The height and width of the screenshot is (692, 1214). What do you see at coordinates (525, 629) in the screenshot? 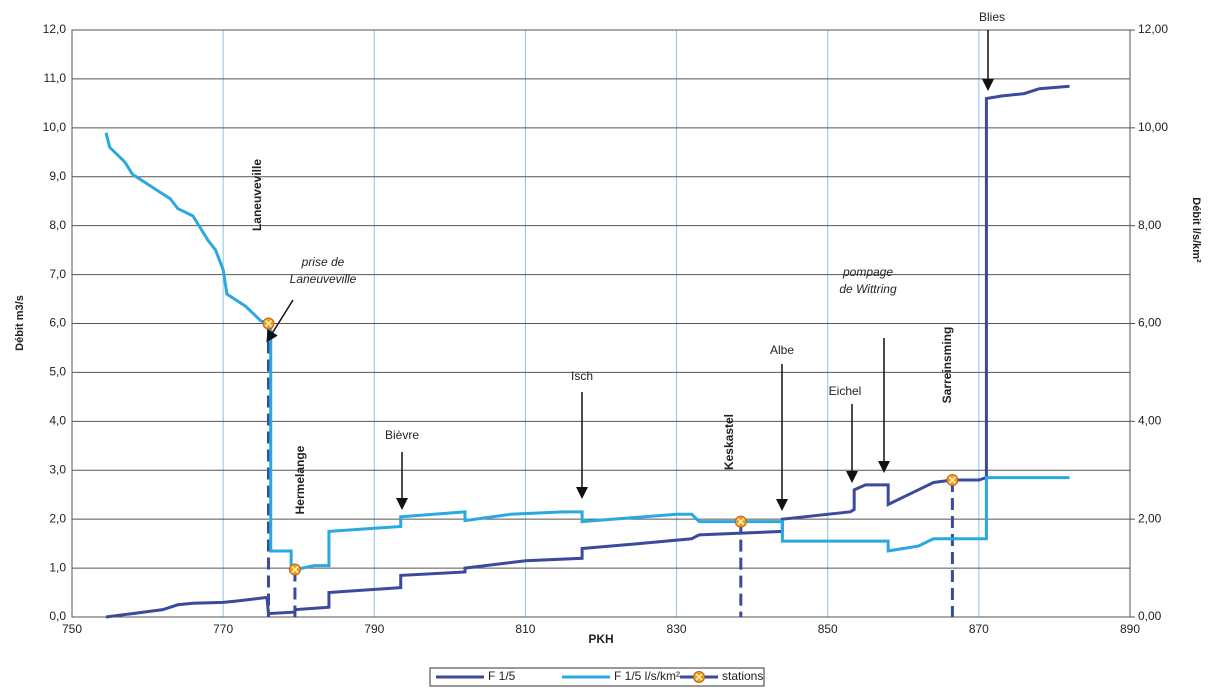
I see `x-tick-label: 810` at bounding box center [525, 629].